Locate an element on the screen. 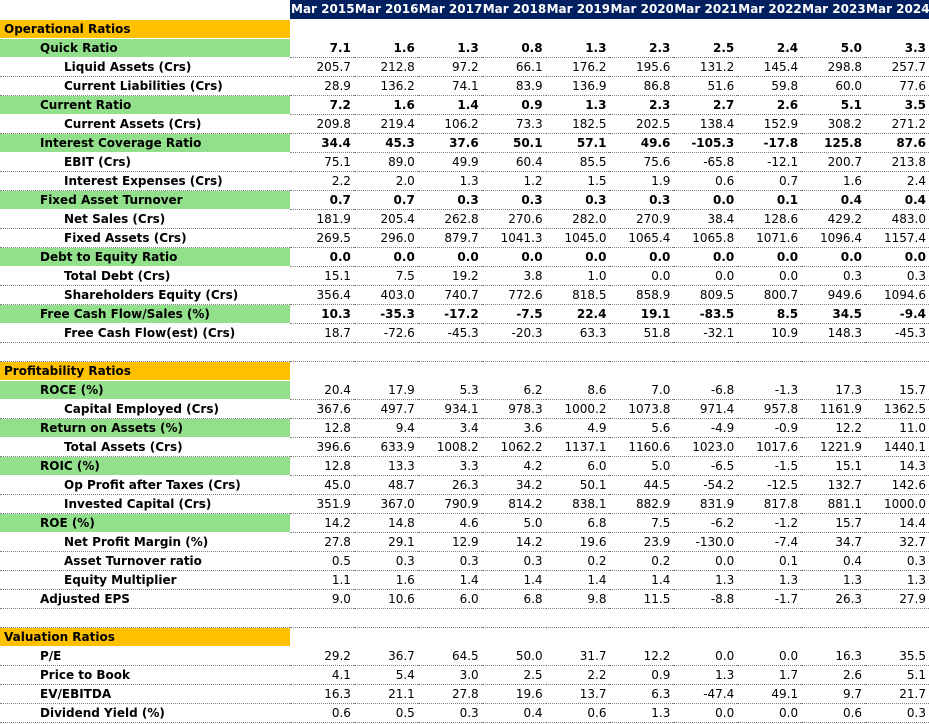 The width and height of the screenshot is (929, 724). value-cell: 152.9 is located at coordinates (769, 124).